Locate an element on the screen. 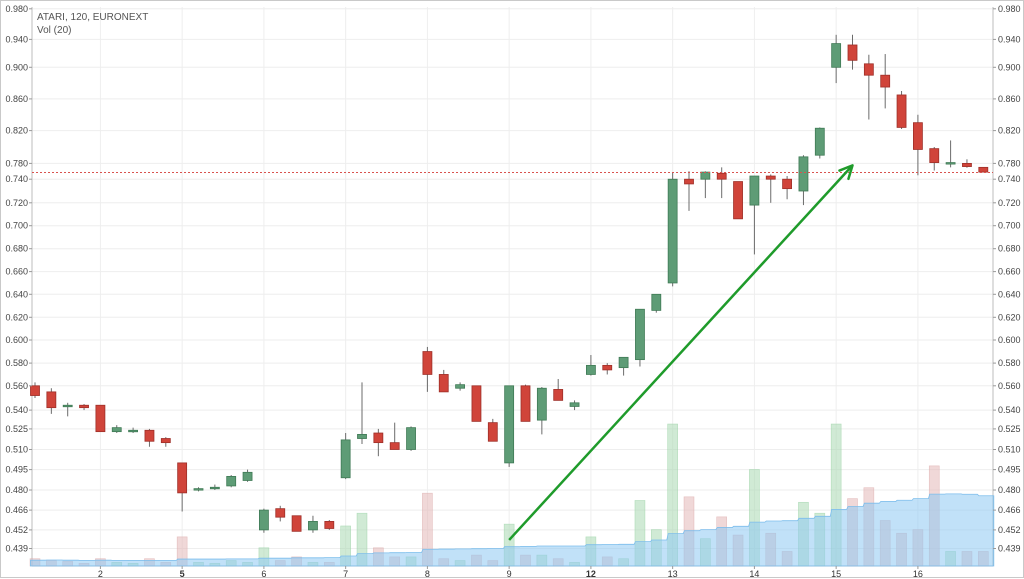 This screenshot has height=579, width=1024. y-tick-label-left: 0.525 is located at coordinates (16, 429).